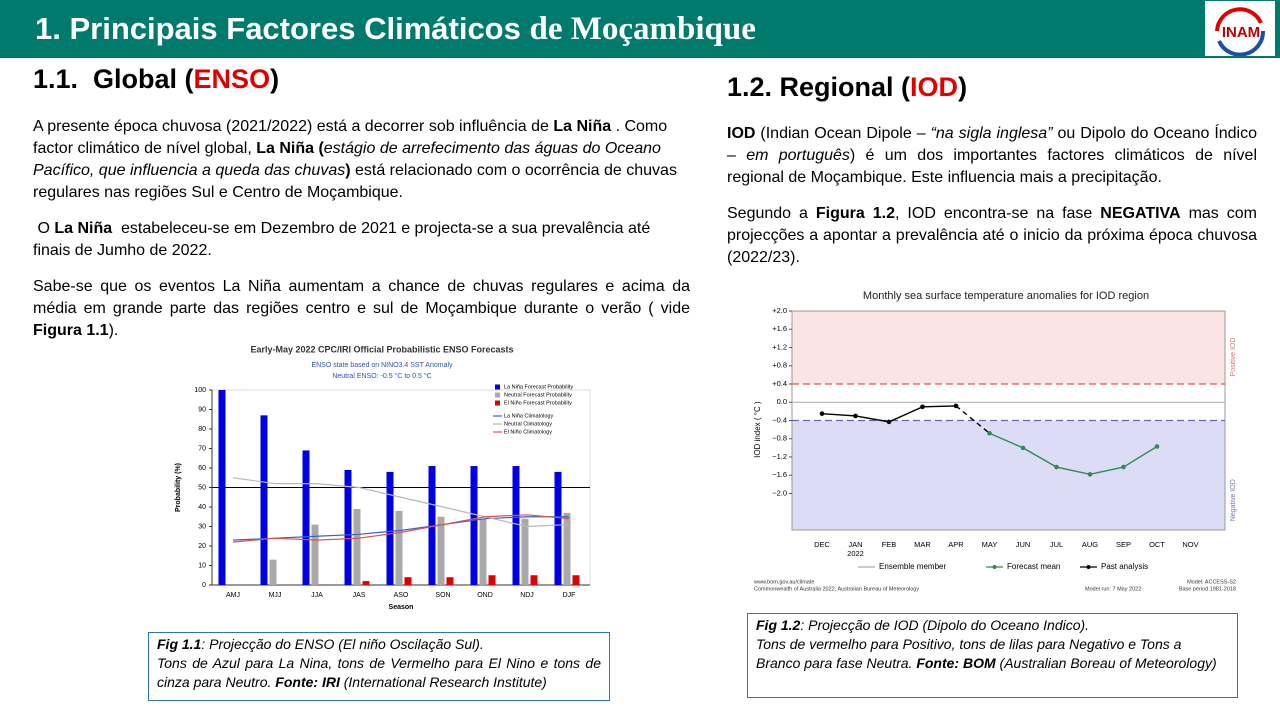  Describe the element at coordinates (290, 148) in the screenshot. I see `text-run: La Niña (` at that location.